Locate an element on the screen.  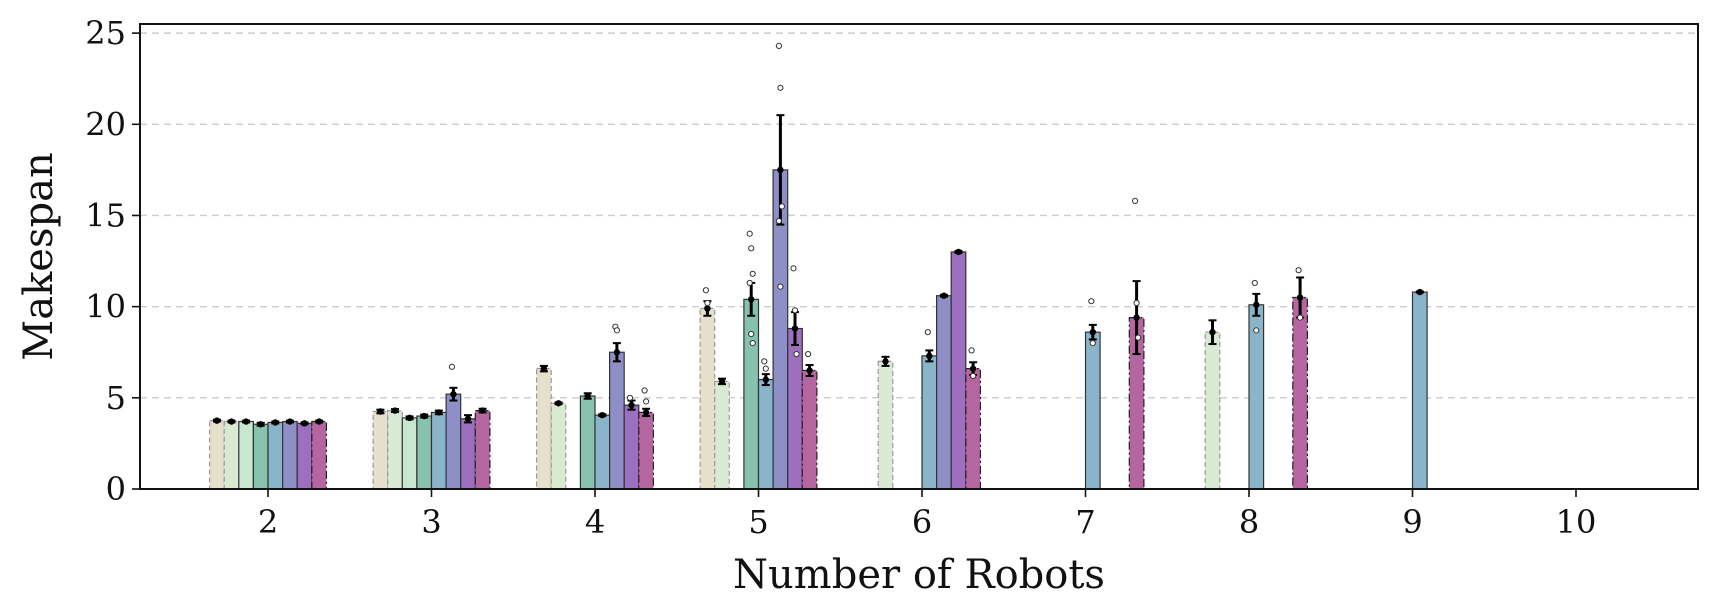
x-tick-label: 9 is located at coordinates (1412, 522).